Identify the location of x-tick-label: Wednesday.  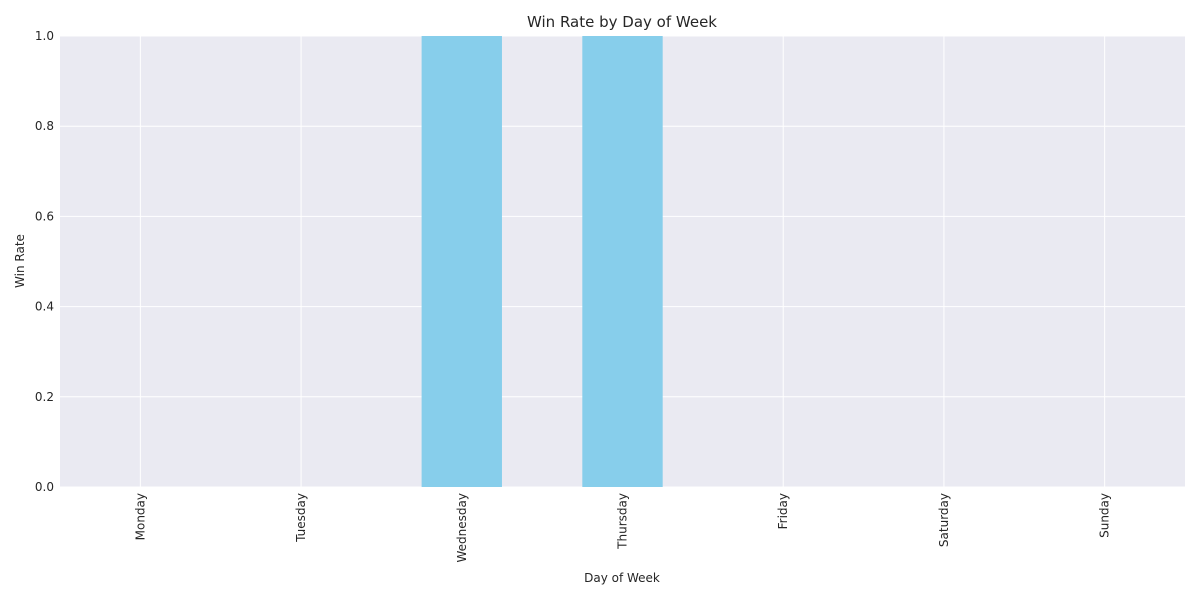
(462, 527).